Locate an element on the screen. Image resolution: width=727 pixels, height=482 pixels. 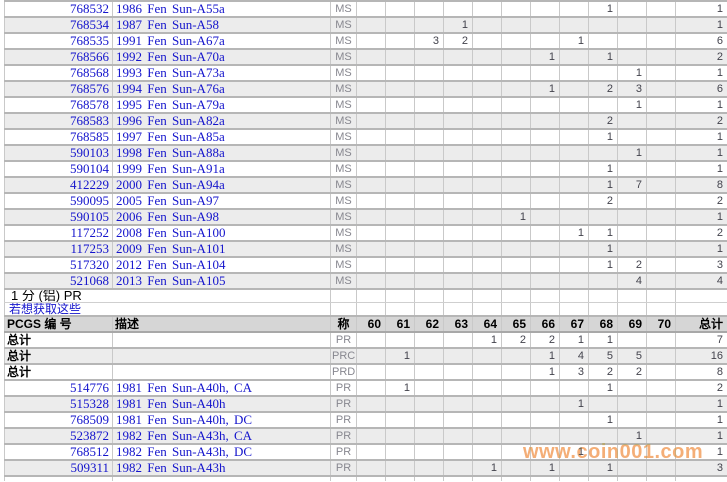
coin-description-link: 1982 Fen Sun-A43h, DC is located at coordinates (221, 452).